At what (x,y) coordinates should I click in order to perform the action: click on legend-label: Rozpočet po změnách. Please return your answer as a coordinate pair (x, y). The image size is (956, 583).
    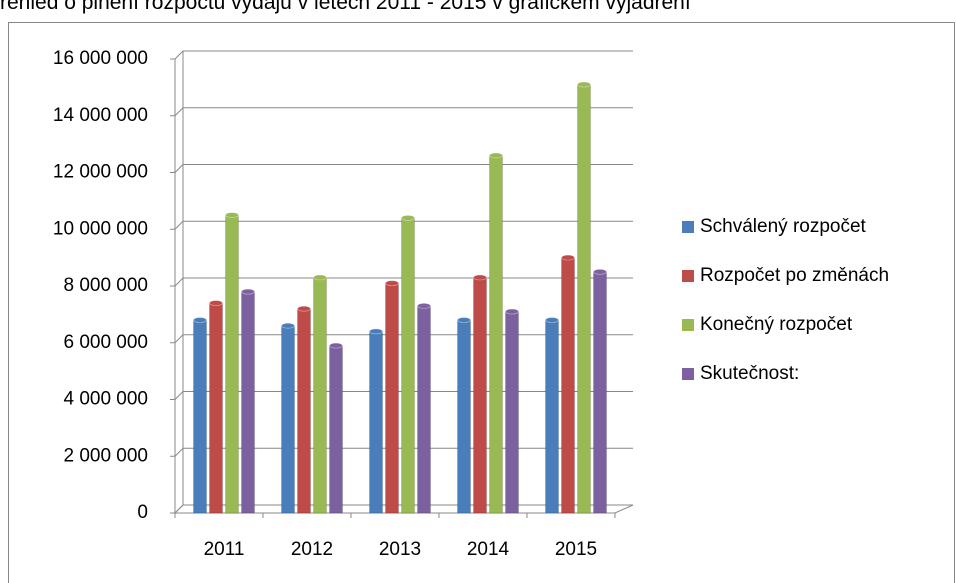
    Looking at the image, I should click on (794, 275).